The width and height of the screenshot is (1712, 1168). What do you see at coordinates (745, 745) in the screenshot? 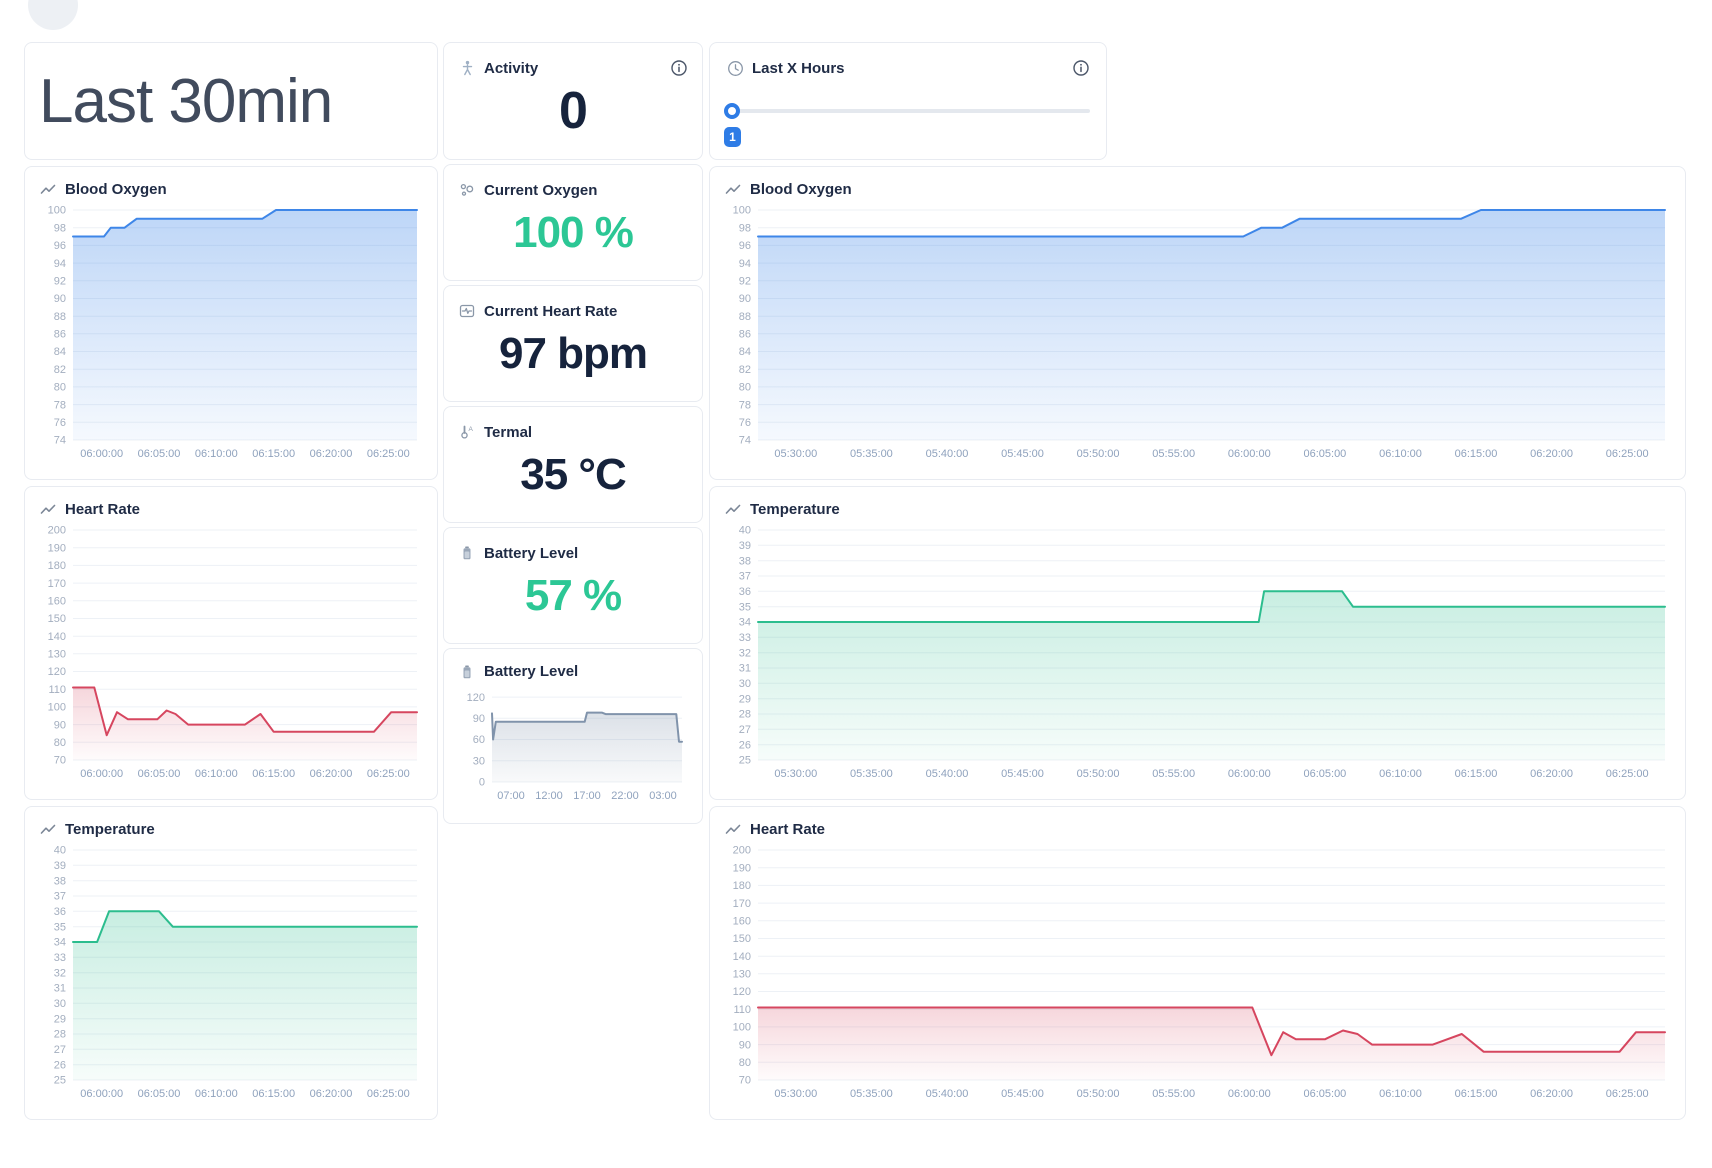
I see `svg-text: 26` at bounding box center [745, 745].